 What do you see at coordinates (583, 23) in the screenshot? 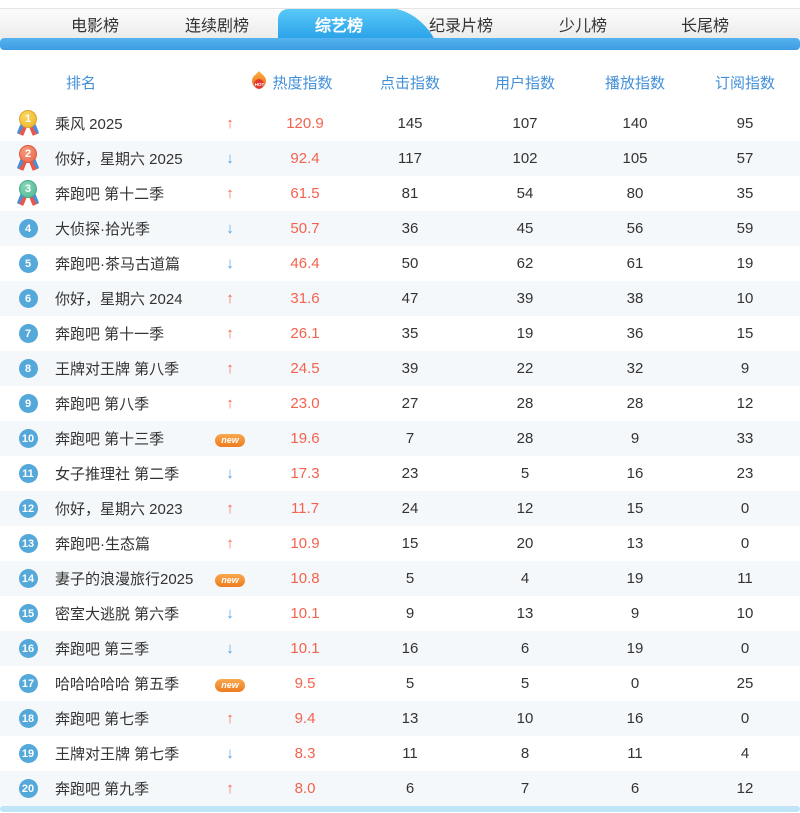
I see `tab-kids: 少儿榜` at bounding box center [583, 23].